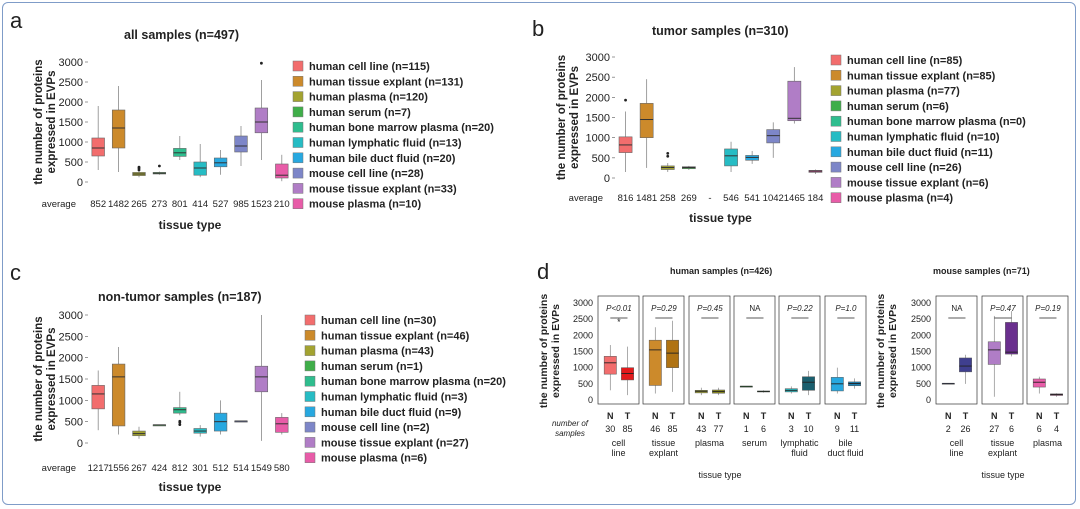  Describe the element at coordinates (626, 198) in the screenshot. I see `average-value: 816` at that location.